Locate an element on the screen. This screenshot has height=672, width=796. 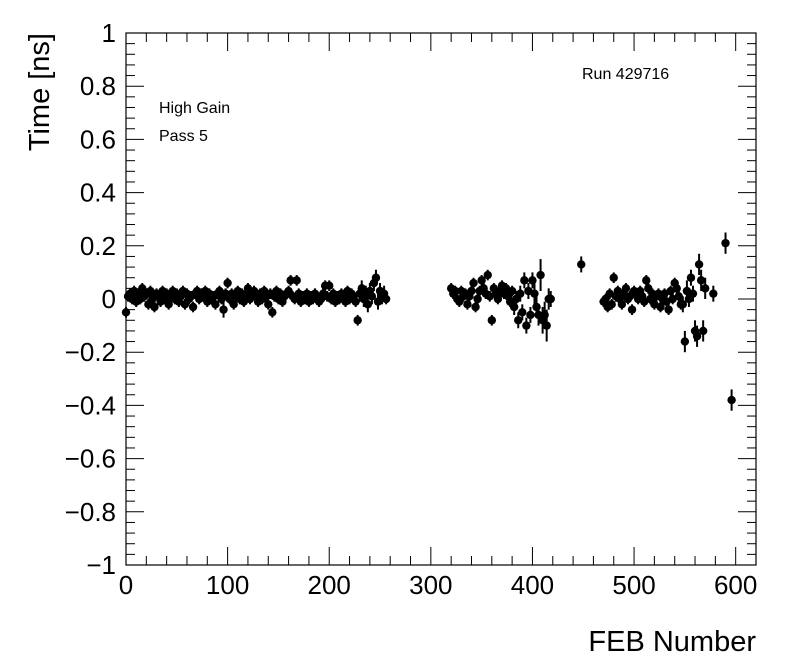
annotation-gain: High Gain is located at coordinates (194, 108).